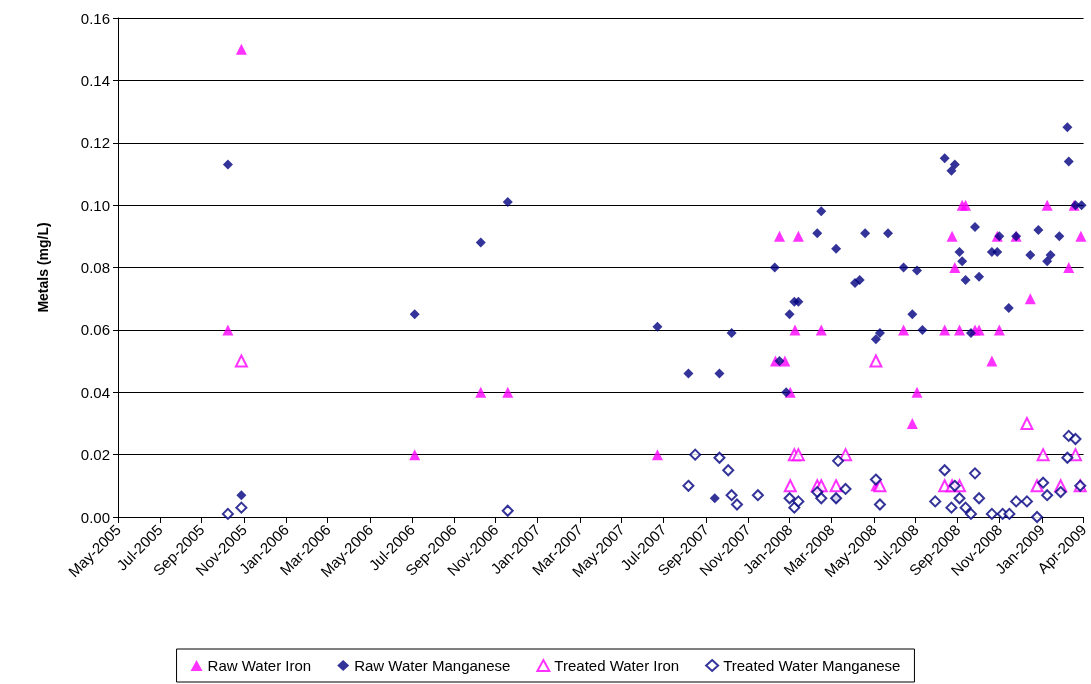 Image resolution: width=1091 pixels, height=684 pixels. I want to click on y-axis-title: Metals (mg/L), so click(43, 267).